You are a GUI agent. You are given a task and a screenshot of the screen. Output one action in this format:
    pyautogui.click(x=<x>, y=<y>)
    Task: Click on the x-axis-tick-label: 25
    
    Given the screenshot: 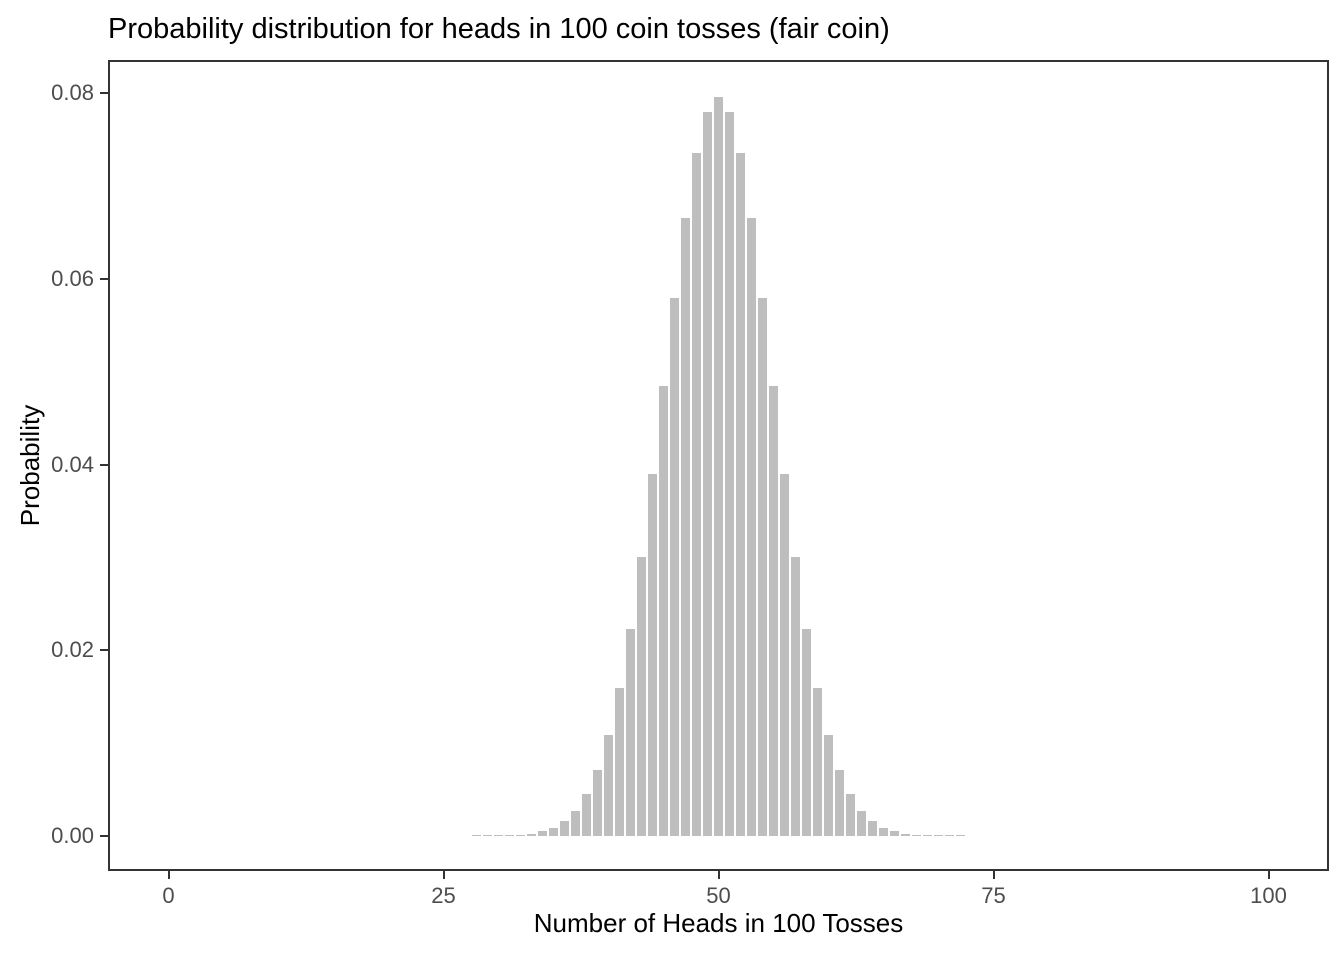 What is the action you would take?
    pyautogui.click(x=443, y=895)
    